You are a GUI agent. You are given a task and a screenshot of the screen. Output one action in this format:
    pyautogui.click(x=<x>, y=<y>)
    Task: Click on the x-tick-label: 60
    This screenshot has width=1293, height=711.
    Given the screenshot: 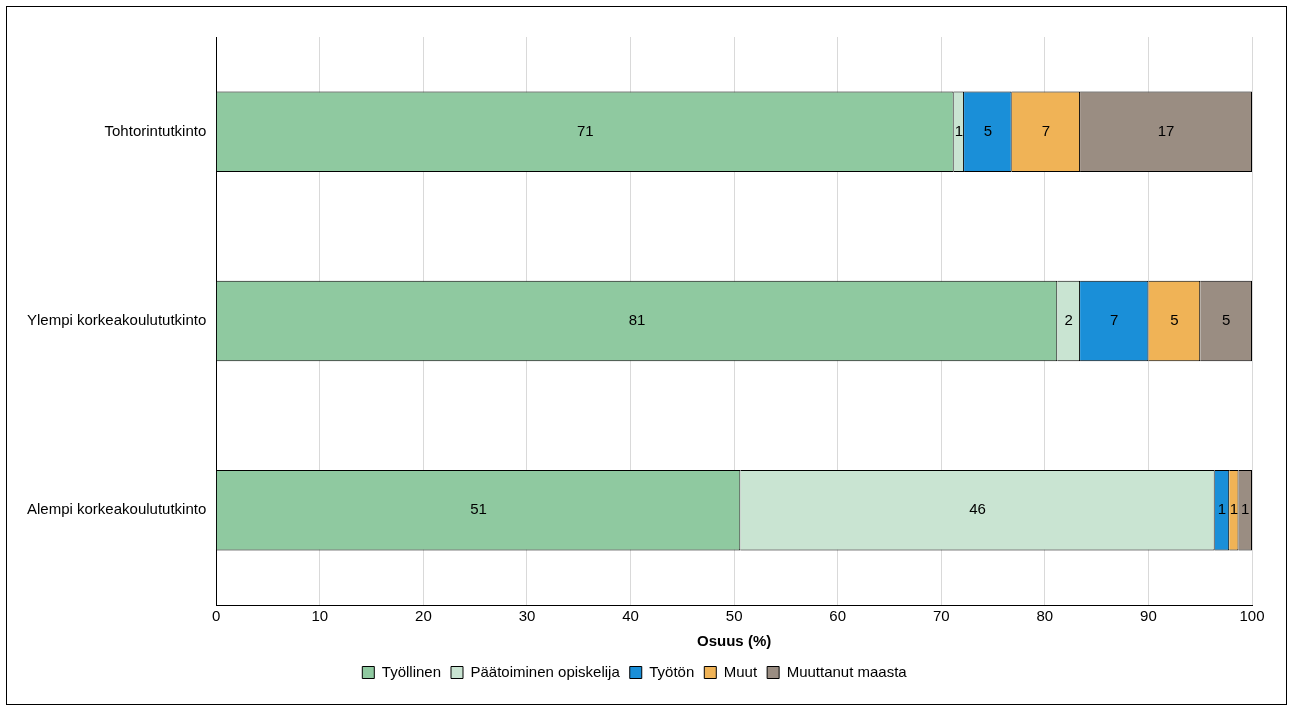 What is the action you would take?
    pyautogui.click(x=838, y=616)
    